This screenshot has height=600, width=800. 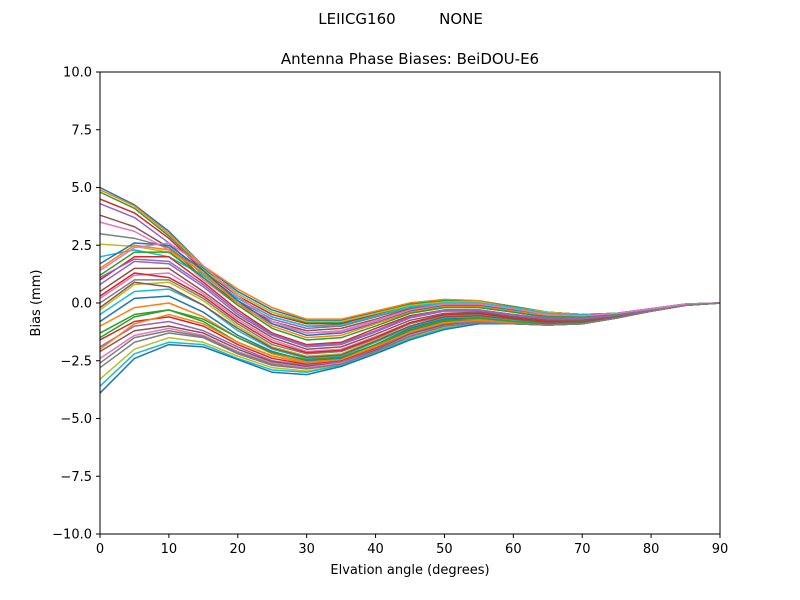 What do you see at coordinates (651, 549) in the screenshot?
I see `x-tick-label: 80` at bounding box center [651, 549].